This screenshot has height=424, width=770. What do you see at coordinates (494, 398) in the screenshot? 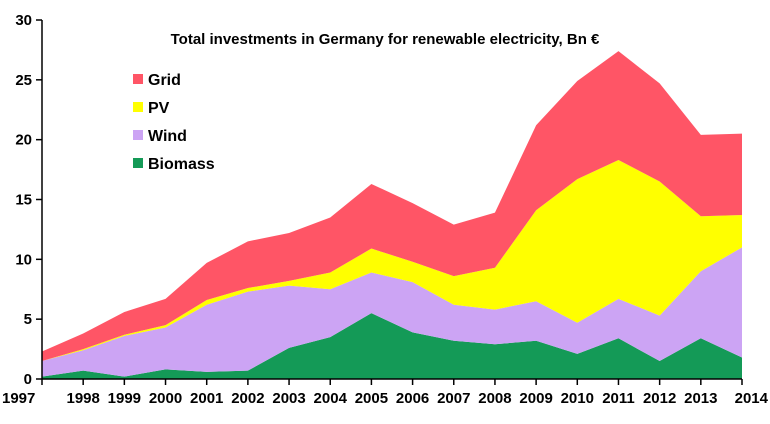
I see `x-tick-label: 2008` at bounding box center [494, 398].